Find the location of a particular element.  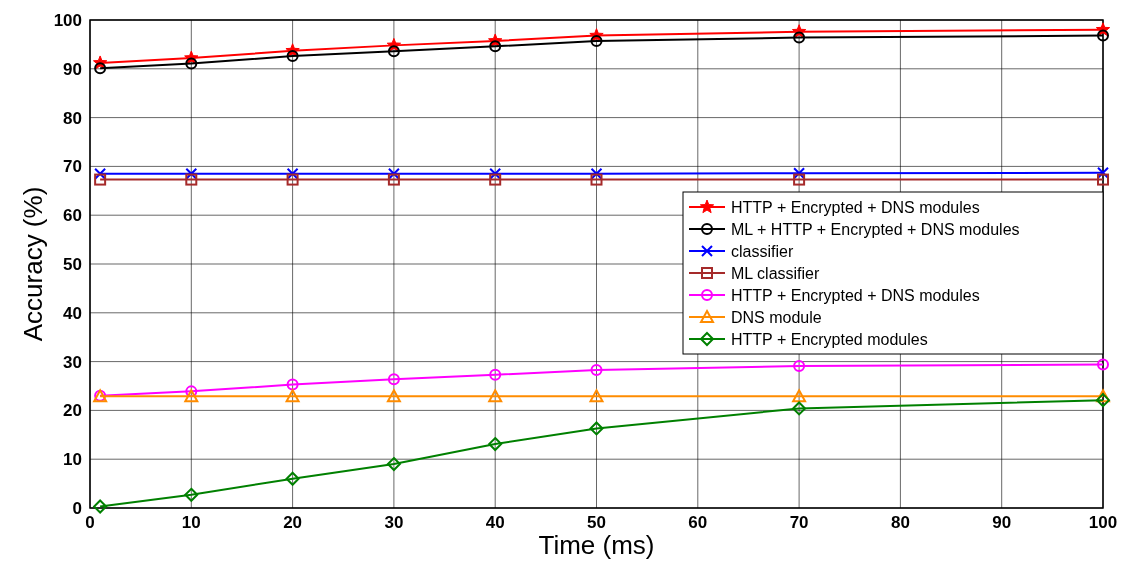

y-tick-label: 70 is located at coordinates (72, 167).